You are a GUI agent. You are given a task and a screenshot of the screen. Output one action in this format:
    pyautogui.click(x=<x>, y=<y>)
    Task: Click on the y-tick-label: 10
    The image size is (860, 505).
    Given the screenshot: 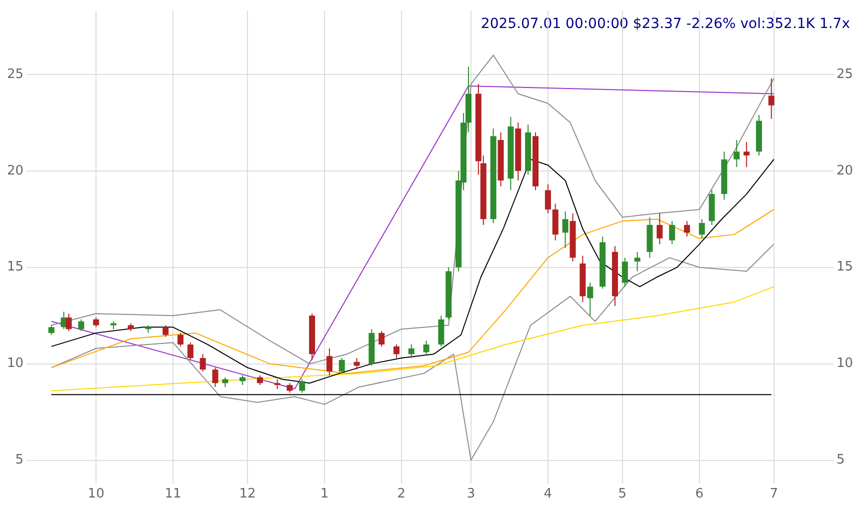 What is the action you would take?
    pyautogui.click(x=15, y=364)
    